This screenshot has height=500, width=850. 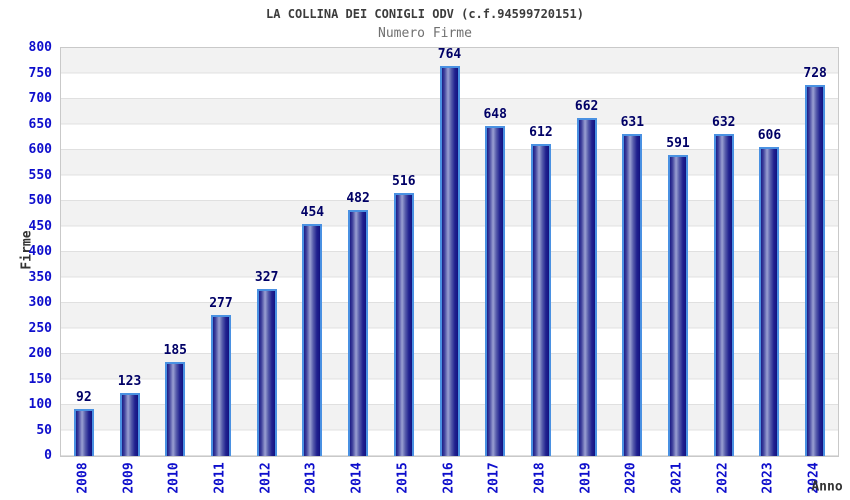 What do you see at coordinates (311, 478) in the screenshot?
I see `x-tick-label: 2013` at bounding box center [311, 478].